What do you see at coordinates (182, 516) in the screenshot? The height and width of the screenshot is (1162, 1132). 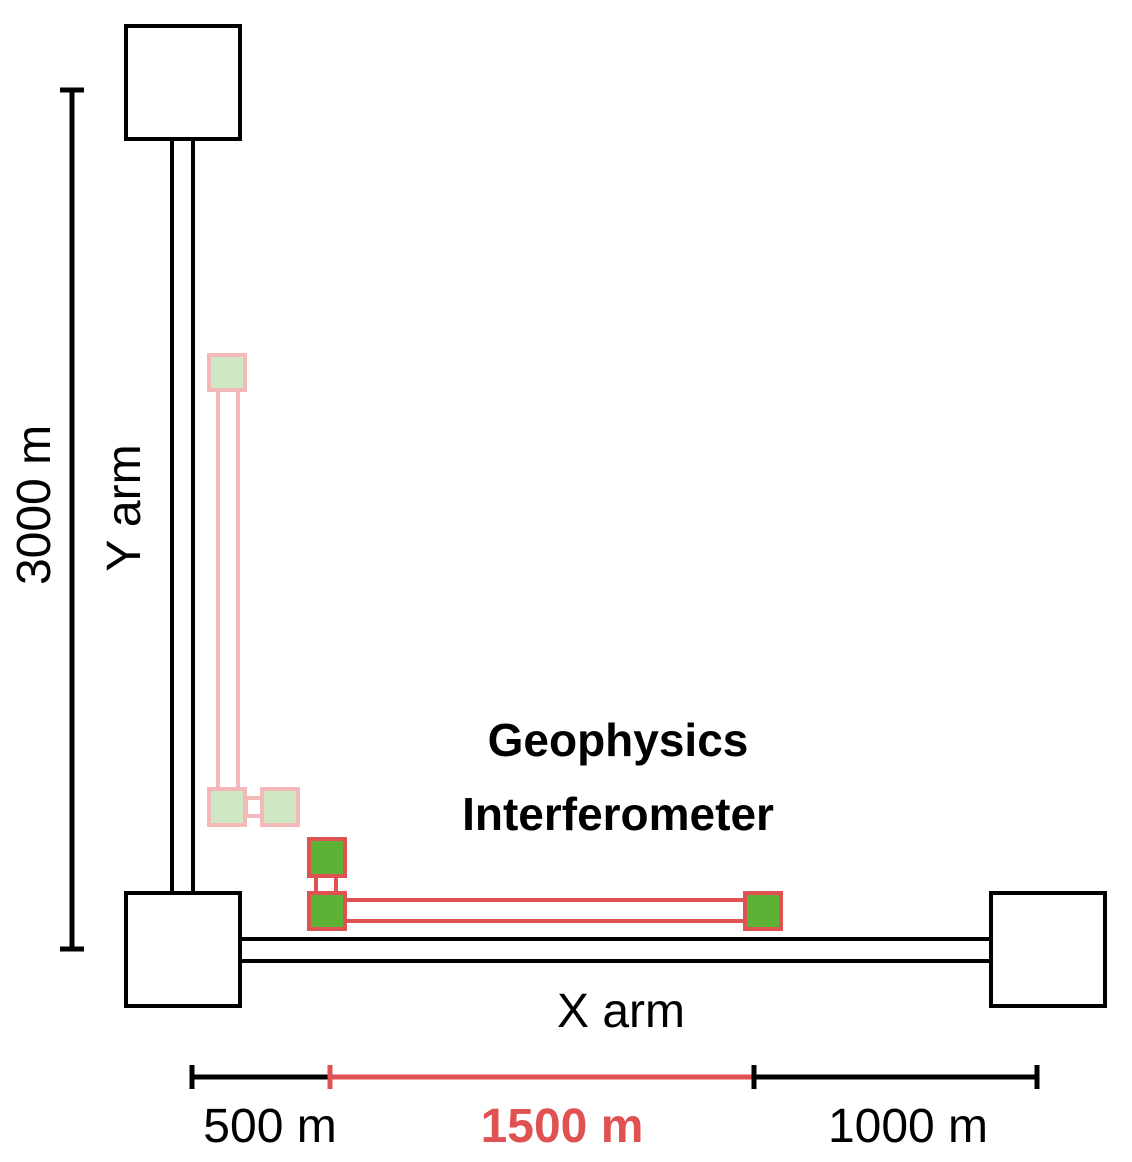 I see `y-arm-tube` at bounding box center [182, 516].